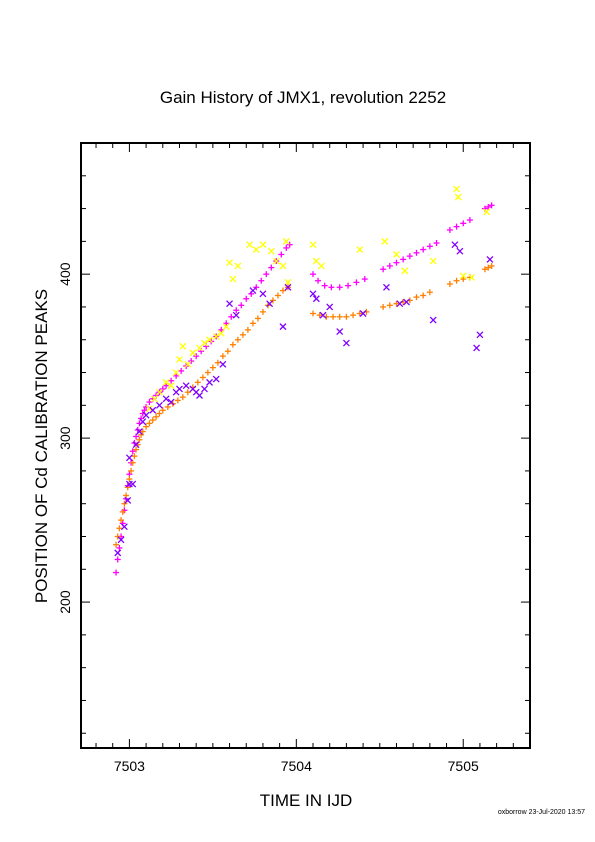  I want to click on x-tick-label: 7503, so click(129, 766).